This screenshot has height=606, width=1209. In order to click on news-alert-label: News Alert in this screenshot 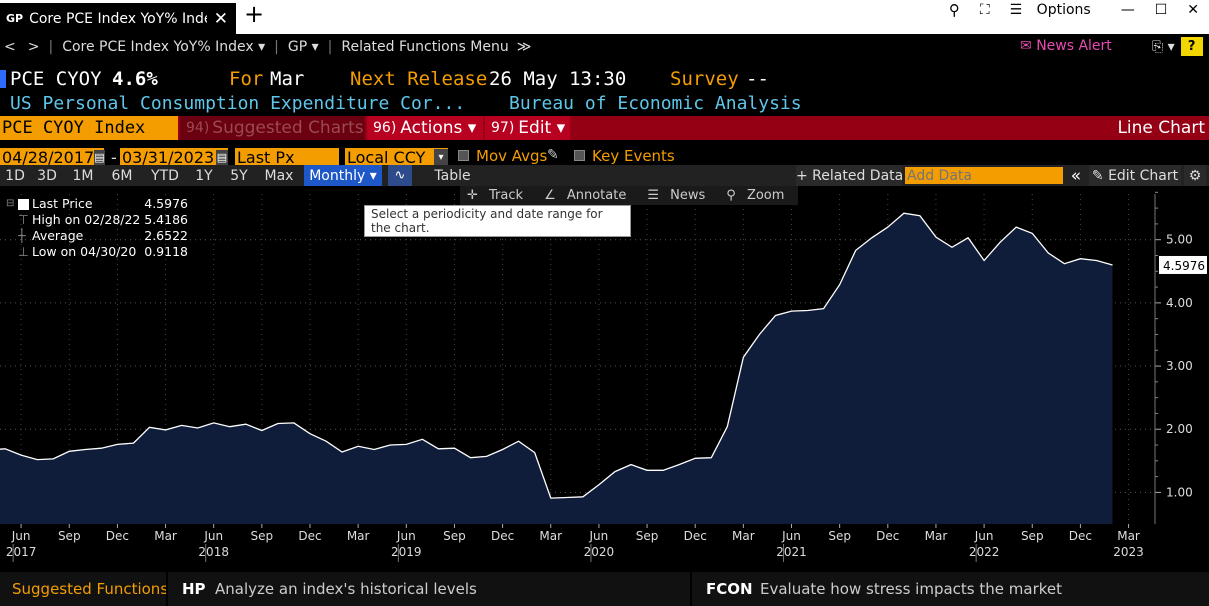, I will do `click(1074, 46)`.